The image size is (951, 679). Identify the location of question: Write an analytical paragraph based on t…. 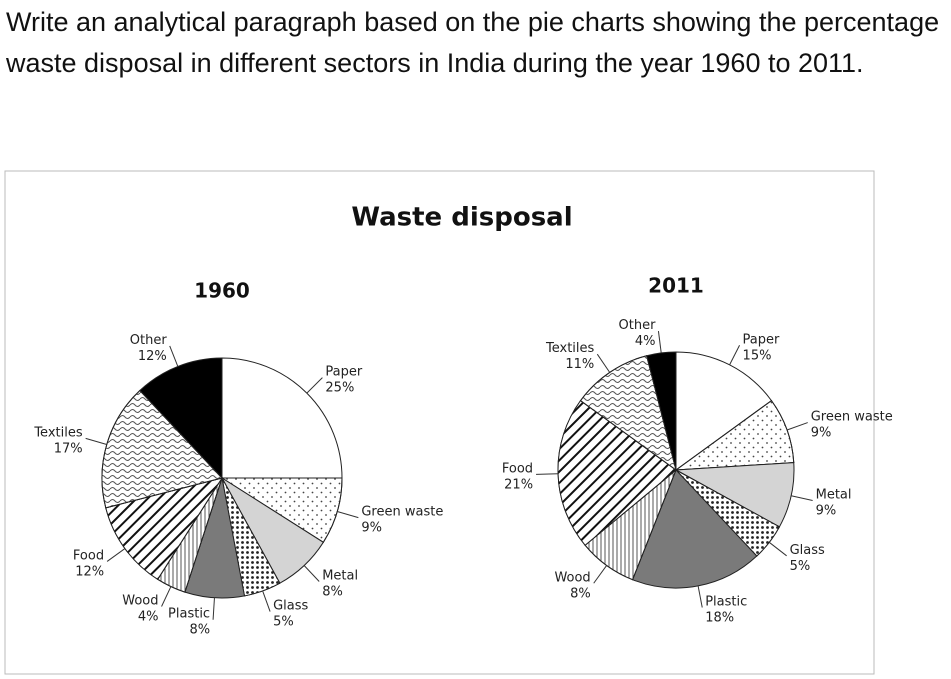
(473, 42).